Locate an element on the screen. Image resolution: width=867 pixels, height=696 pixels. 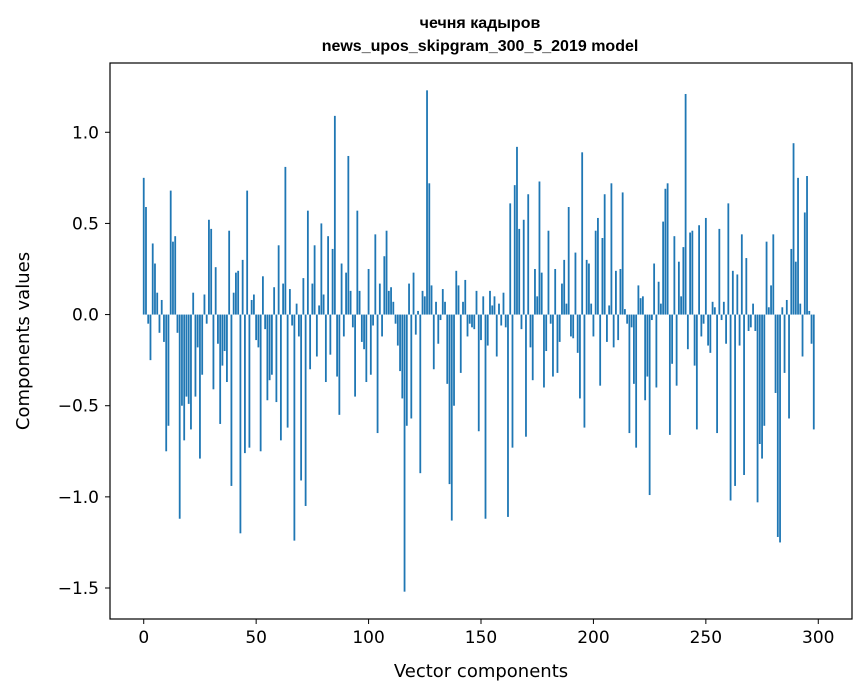
x-tick-label: 300 is located at coordinates (818, 638).